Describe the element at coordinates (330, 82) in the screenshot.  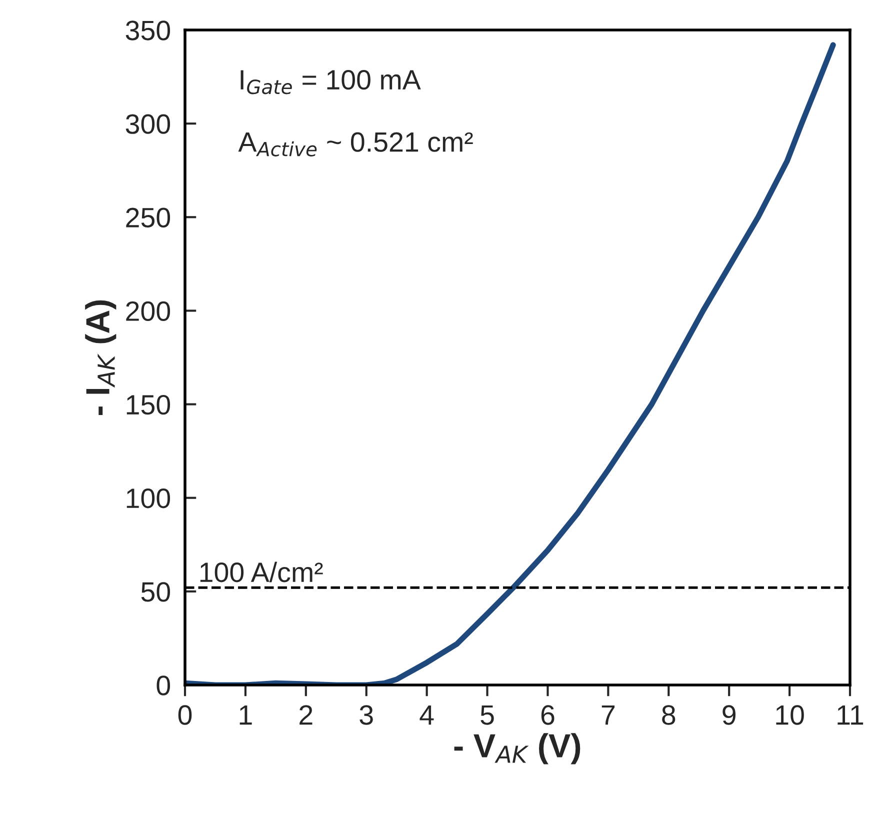
I see `annotation: I$_{Gate}$ = 100 mA` at that location.